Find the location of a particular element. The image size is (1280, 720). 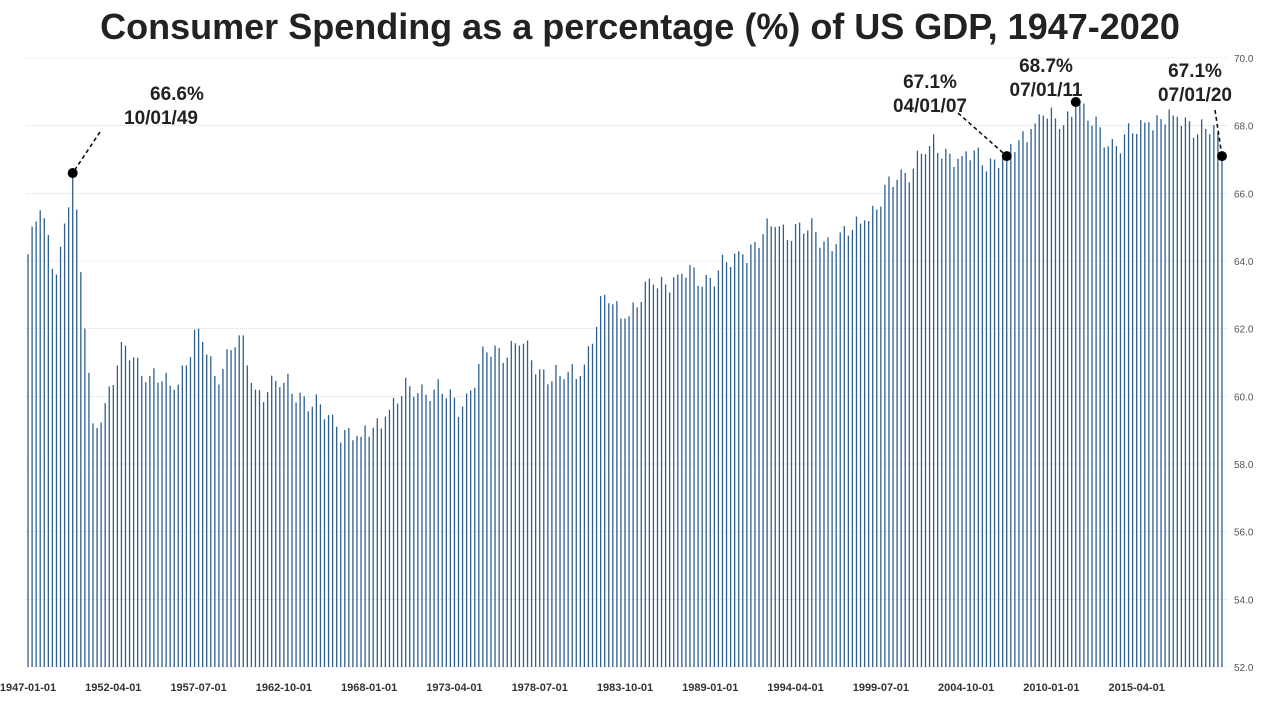

annotation-date: 07/01/11 is located at coordinates (1046, 90).